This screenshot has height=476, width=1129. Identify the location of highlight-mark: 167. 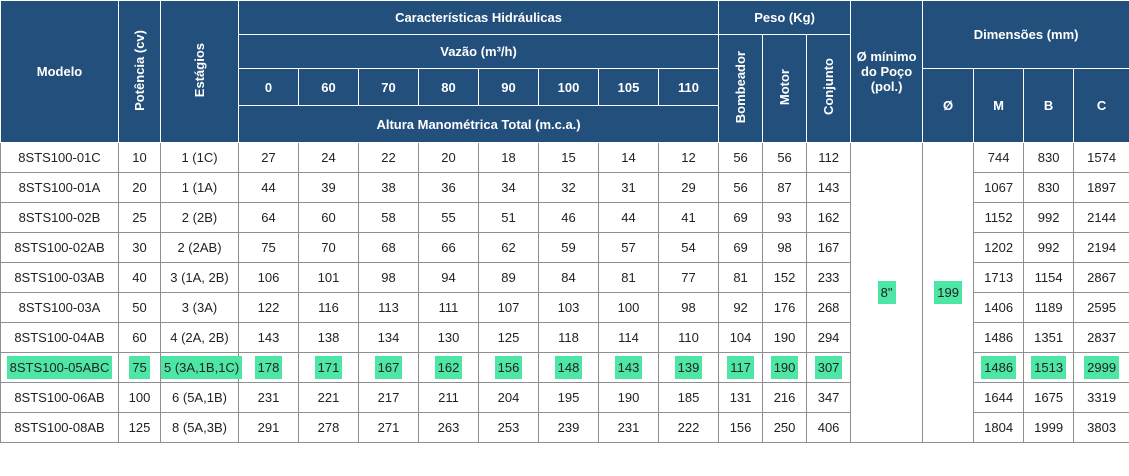
(388, 367).